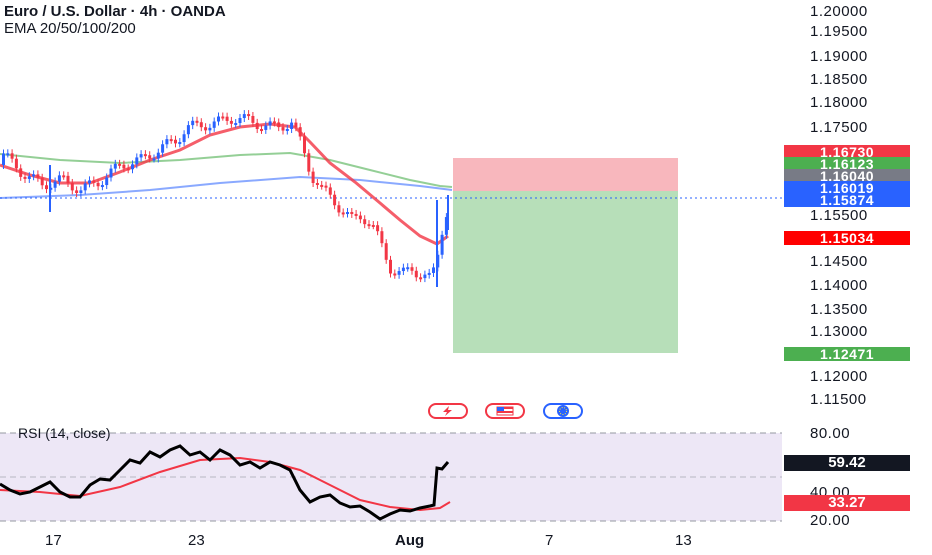 This screenshot has height=555, width=932. Describe the element at coordinates (847, 164) in the screenshot. I see `ema-50-price-tag: 1.16123` at that location.